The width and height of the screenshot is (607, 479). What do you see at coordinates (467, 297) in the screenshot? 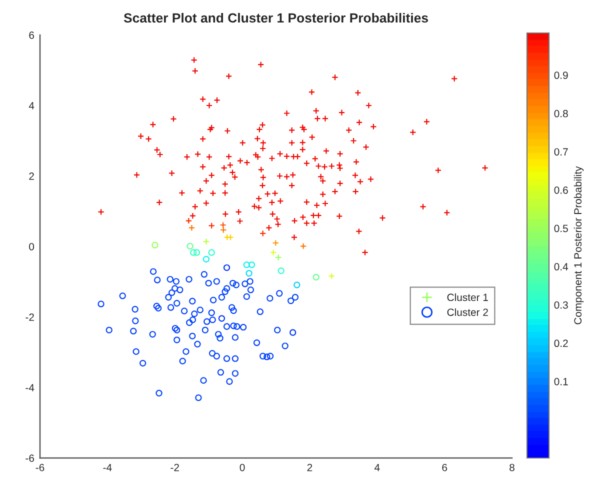
I see `legend-label: Cluster 1` at bounding box center [467, 297].